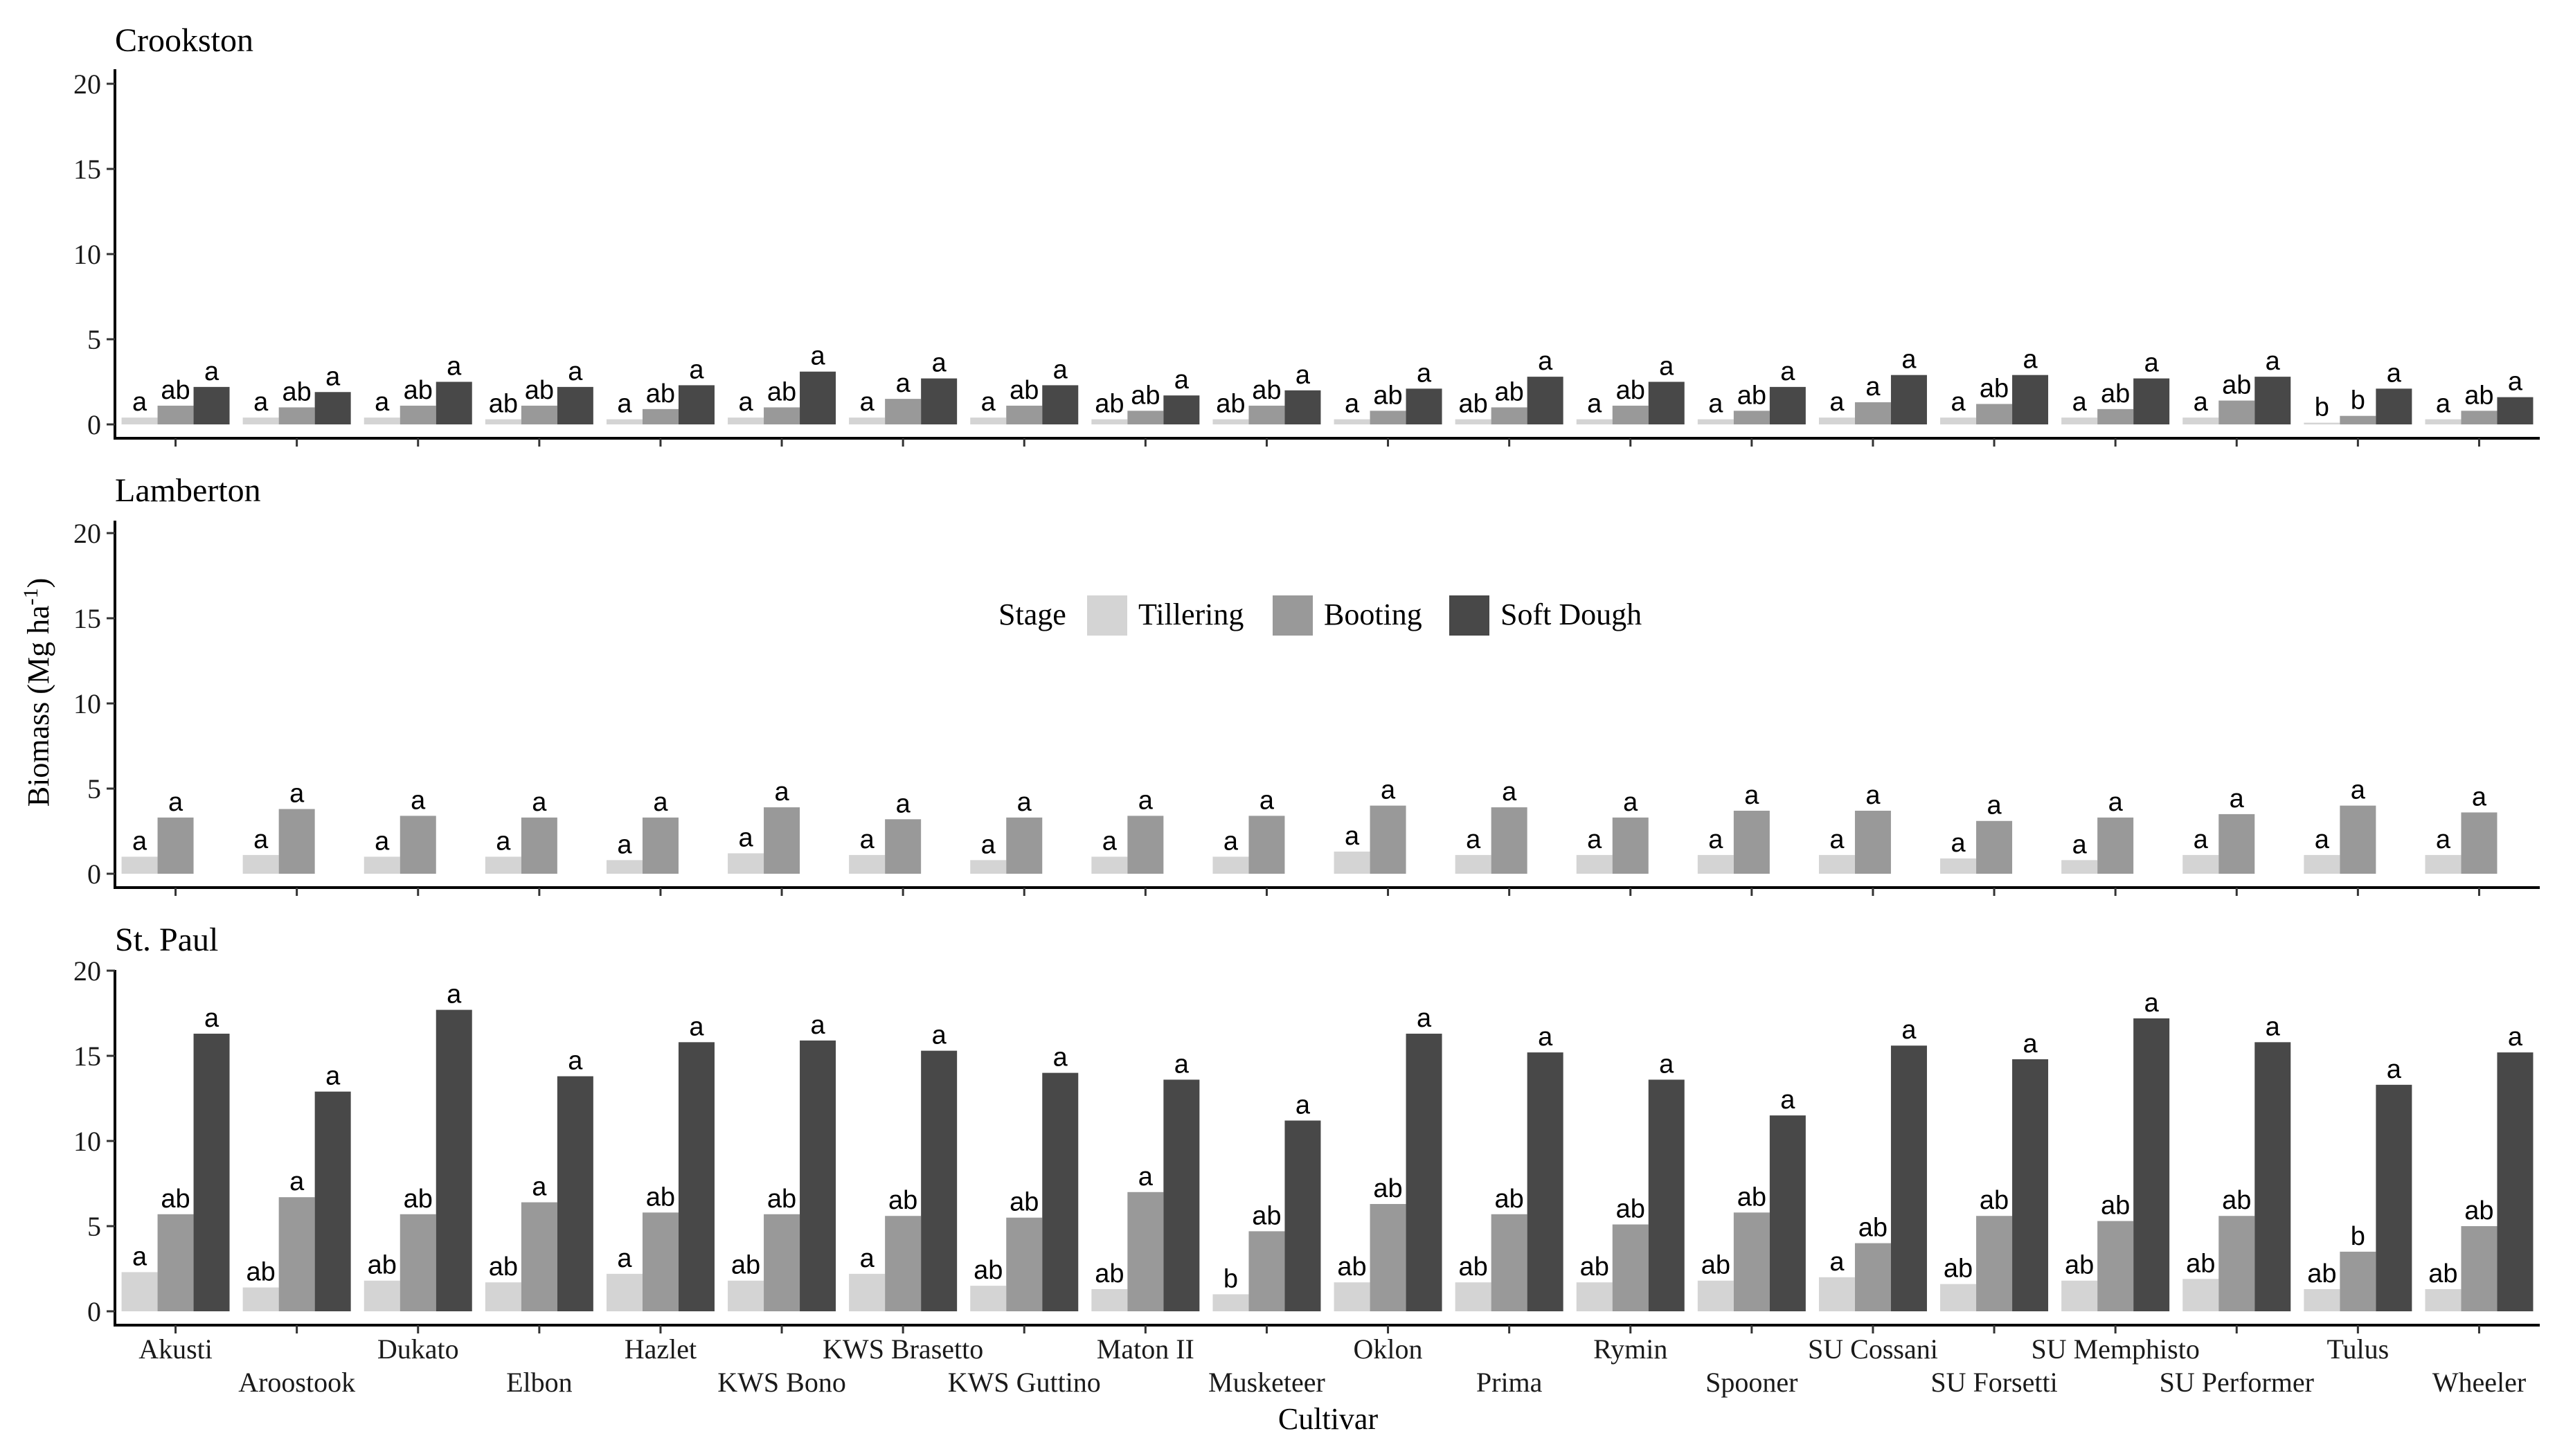 The width and height of the screenshot is (2564, 1456). Describe the element at coordinates (30, 596) in the screenshot. I see `y-axis-title-superscript: -1` at that location.